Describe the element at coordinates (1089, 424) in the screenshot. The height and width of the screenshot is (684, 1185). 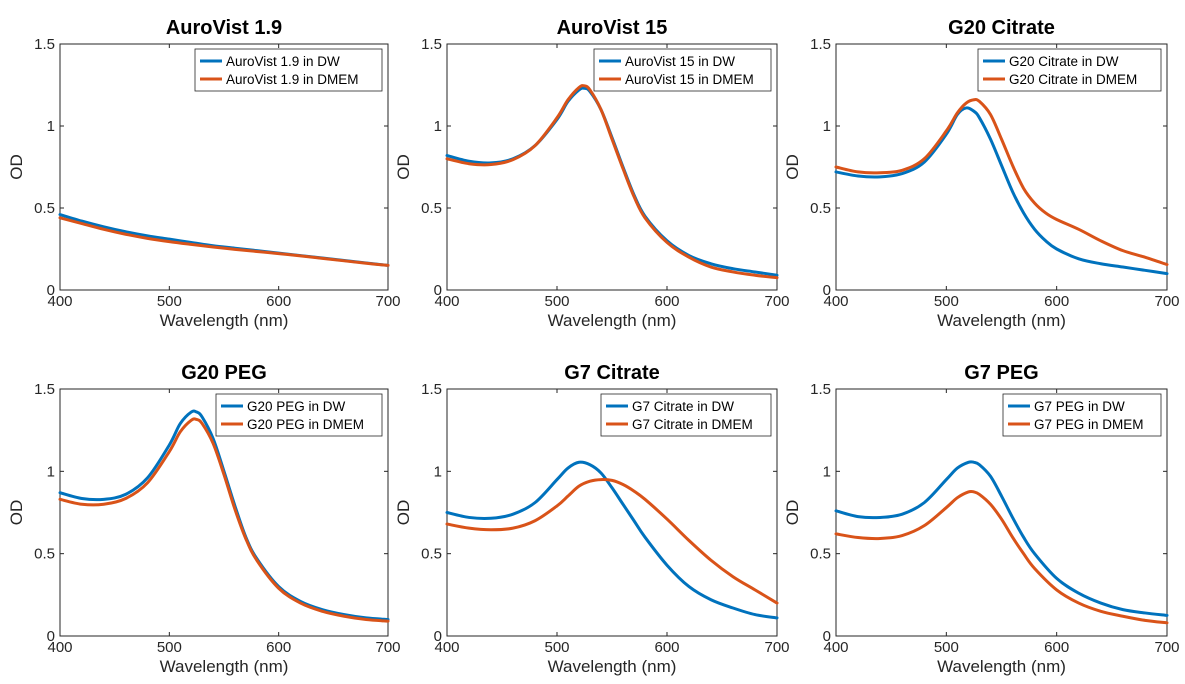
I see `legend-label: G7 PEG in DMEM` at that location.